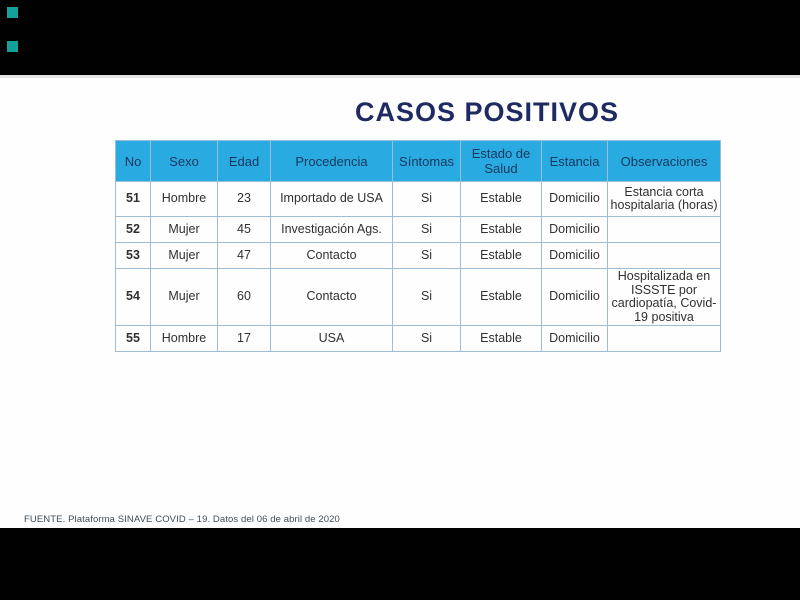 Image resolution: width=800 pixels, height=600 pixels. What do you see at coordinates (244, 255) in the screenshot?
I see `cell-edad: 47` at bounding box center [244, 255].